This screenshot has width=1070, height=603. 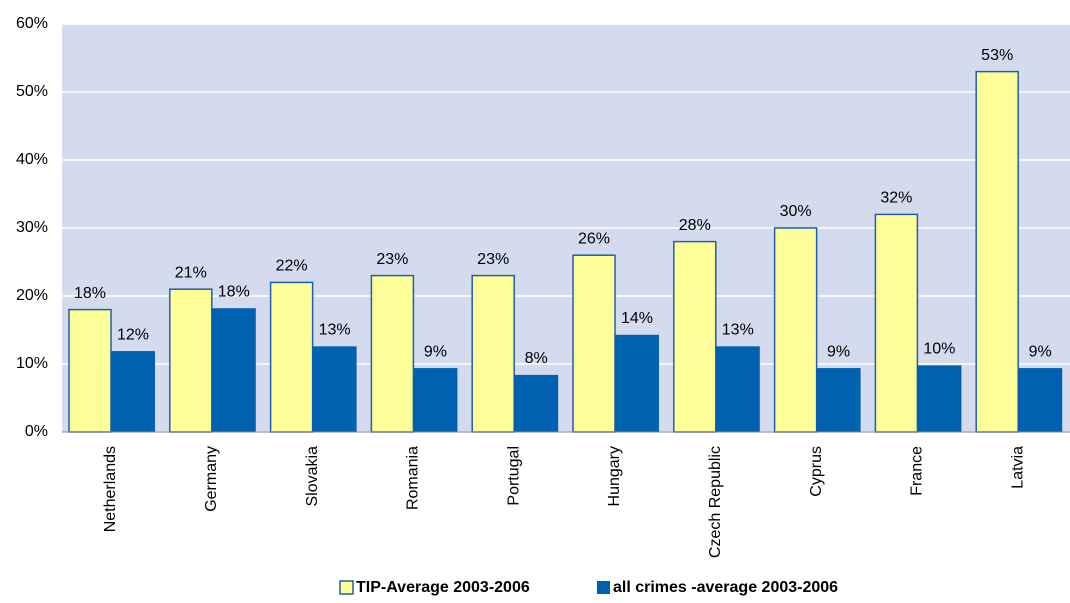 What do you see at coordinates (211, 479) in the screenshot?
I see `x-tick-label: Germany` at bounding box center [211, 479].